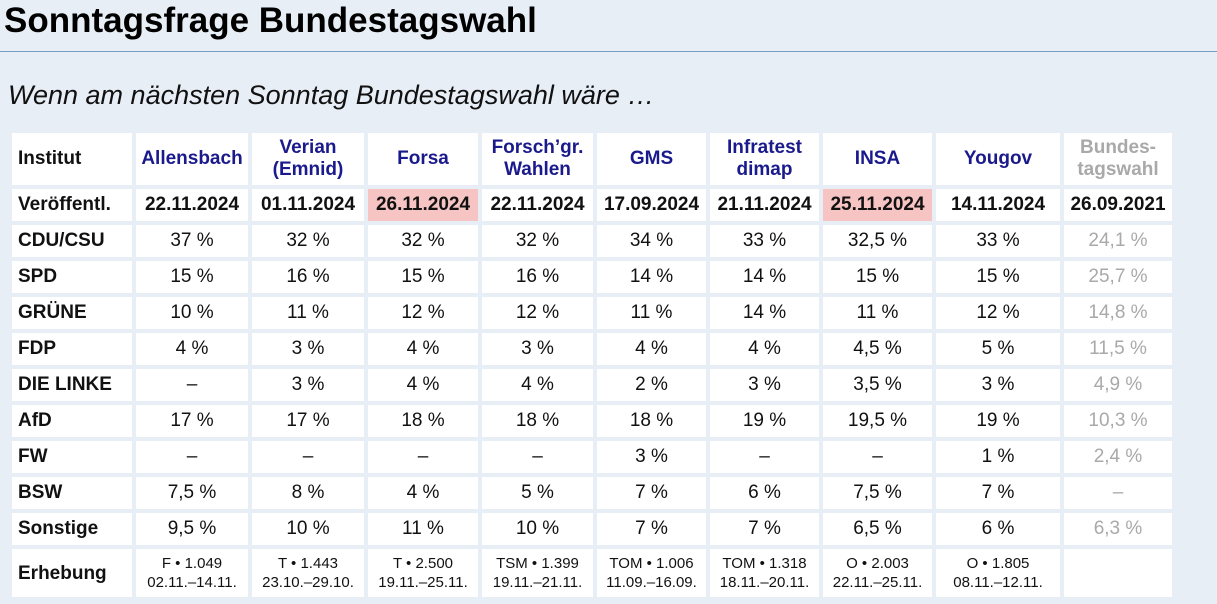 The image size is (1217, 604). What do you see at coordinates (72, 349) in the screenshot?
I see `party-name: FDP` at bounding box center [72, 349].